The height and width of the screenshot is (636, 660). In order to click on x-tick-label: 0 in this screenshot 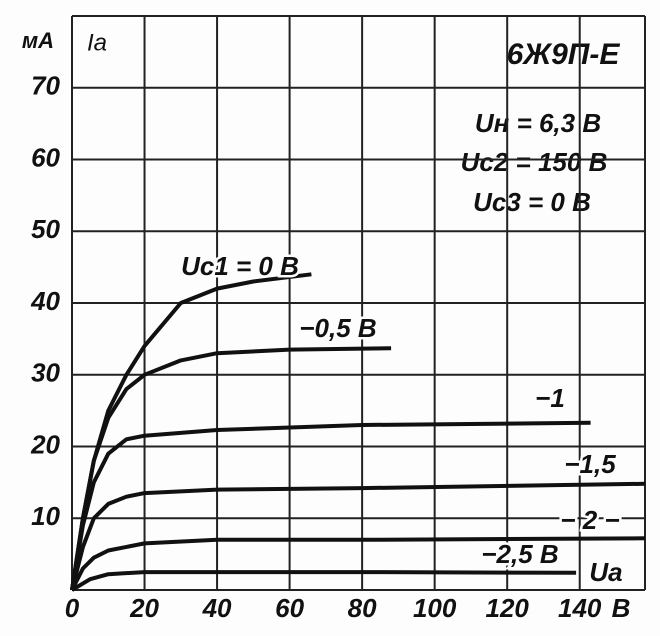, I will do `click(72, 608)`.